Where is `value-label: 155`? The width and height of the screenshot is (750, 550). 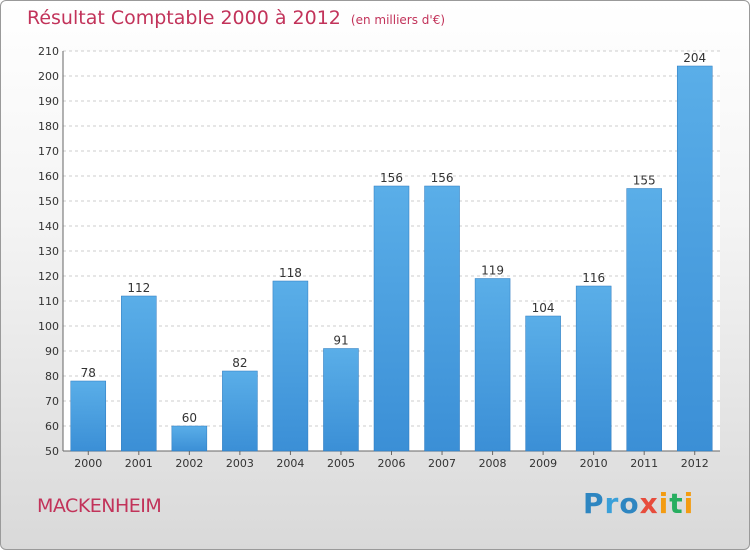 value-label: 155 is located at coordinates (644, 181).